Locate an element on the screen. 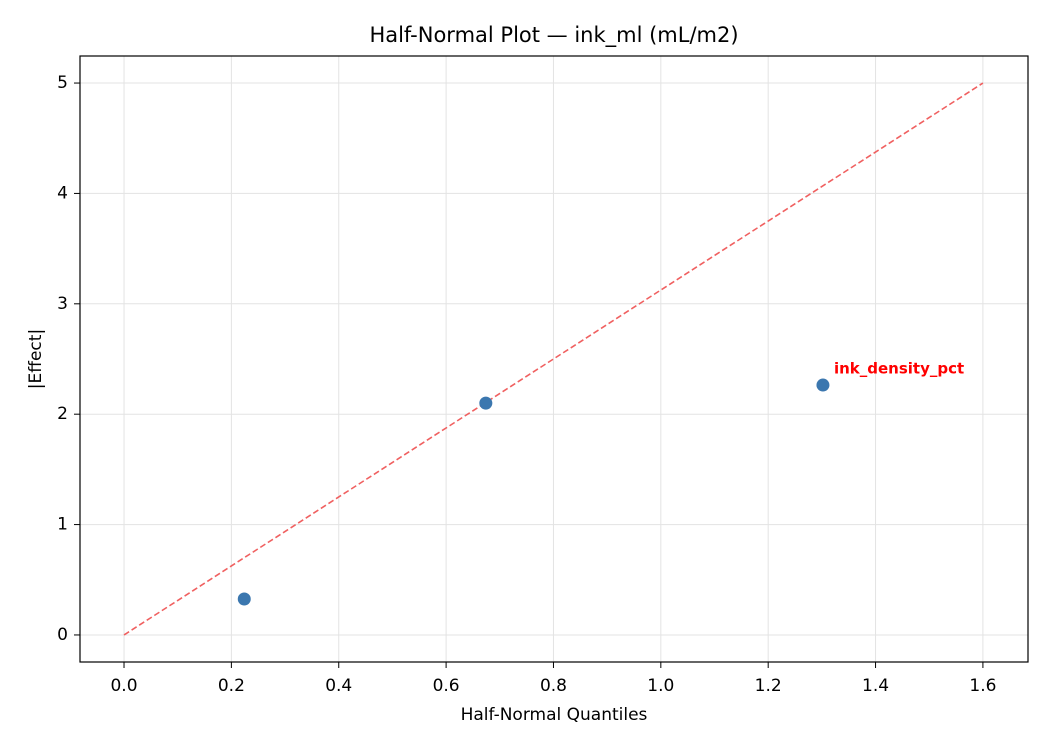 The image size is (1050, 750). x-tick-label: 0.2 is located at coordinates (231, 686).